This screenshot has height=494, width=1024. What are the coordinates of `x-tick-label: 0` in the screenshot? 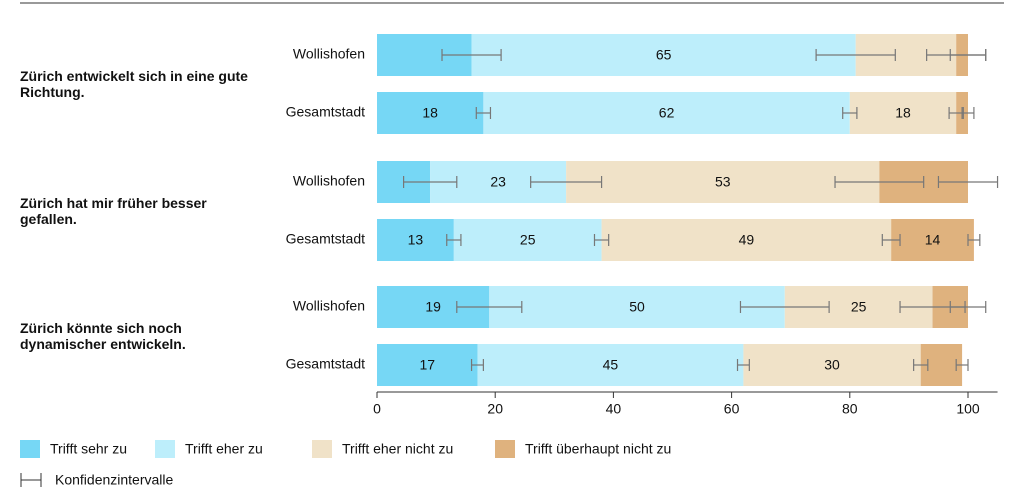 It's located at (377, 409).